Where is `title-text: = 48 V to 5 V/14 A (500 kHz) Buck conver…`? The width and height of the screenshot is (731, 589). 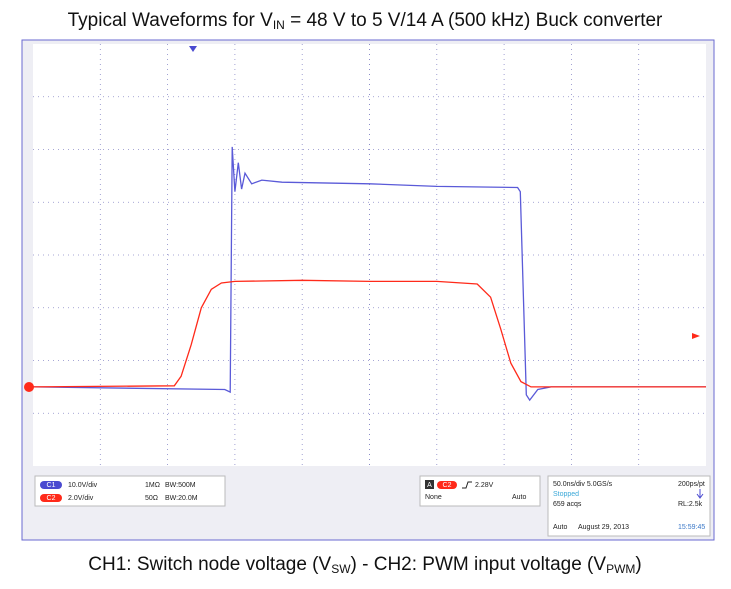 title-text: = 48 V to 5 V/14 A (500 kHz) Buck conver… is located at coordinates (474, 20).